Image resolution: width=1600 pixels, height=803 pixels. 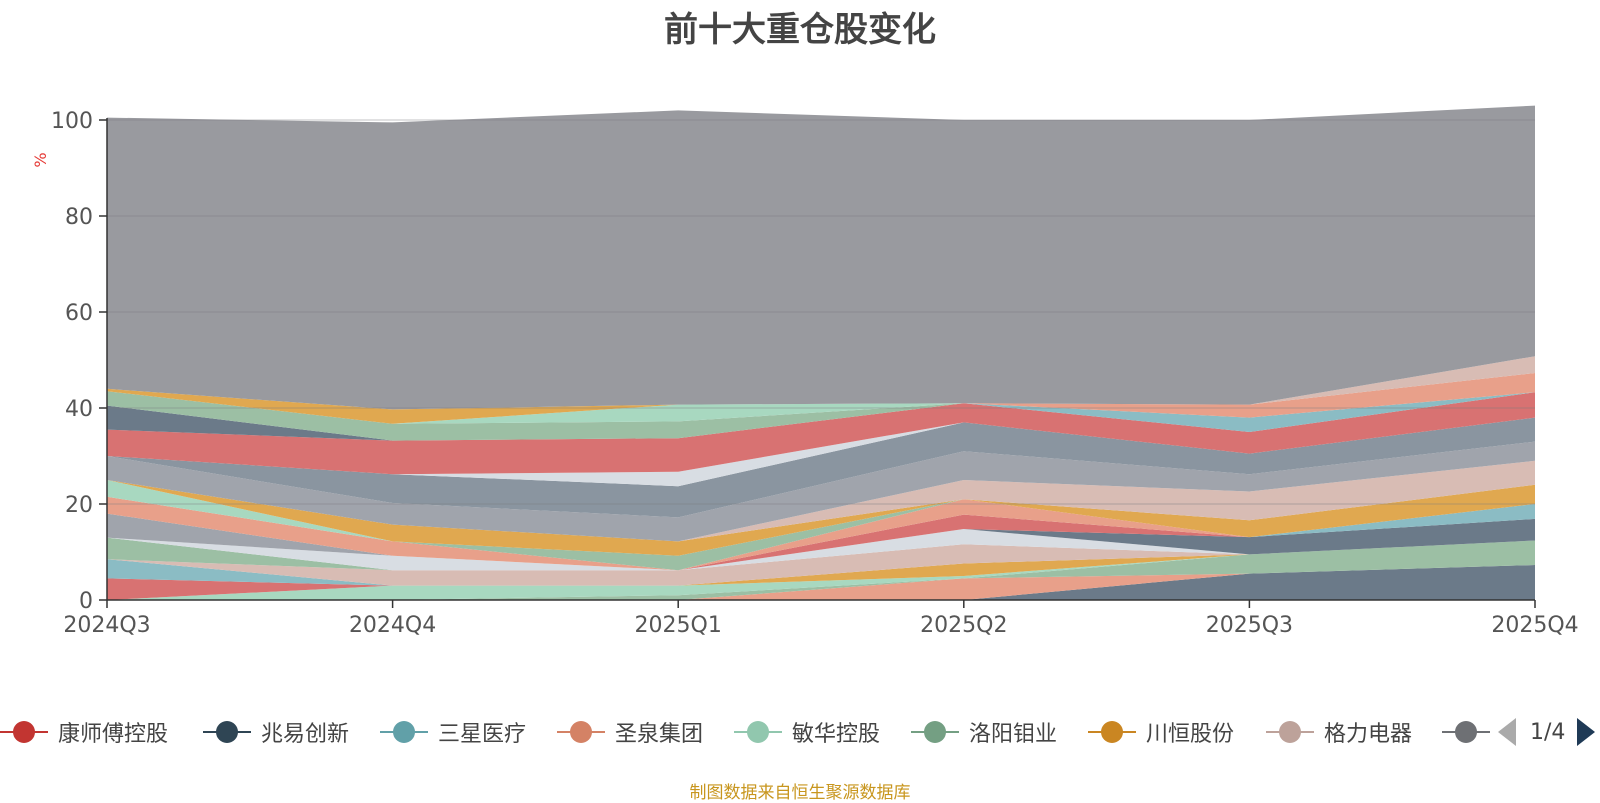 What do you see at coordinates (79, 313) in the screenshot?
I see `y-tick-label-3: 60` at bounding box center [79, 313].